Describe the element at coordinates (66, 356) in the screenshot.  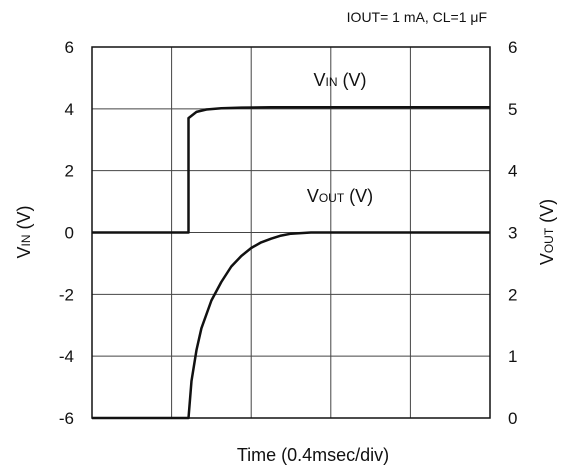
I see `y-left-tick-label: -4` at that location.